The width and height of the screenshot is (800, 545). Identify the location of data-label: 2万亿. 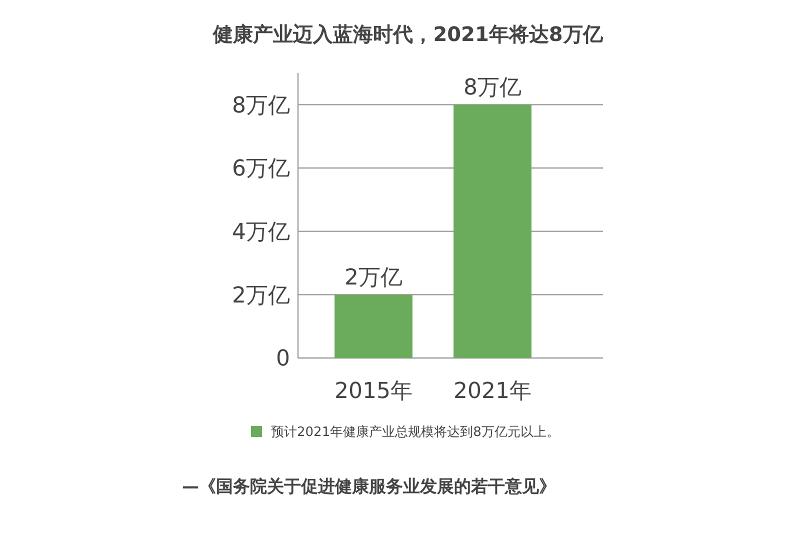
(373, 278).